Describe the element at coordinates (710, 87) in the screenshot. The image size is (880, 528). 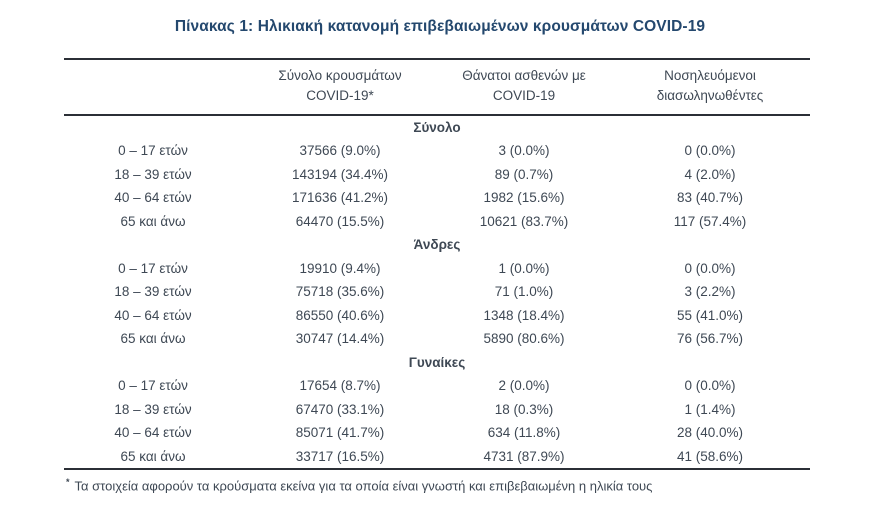
I see `header-intubated: Νοσηλευόμενοι διασωληνωθέντες` at that location.